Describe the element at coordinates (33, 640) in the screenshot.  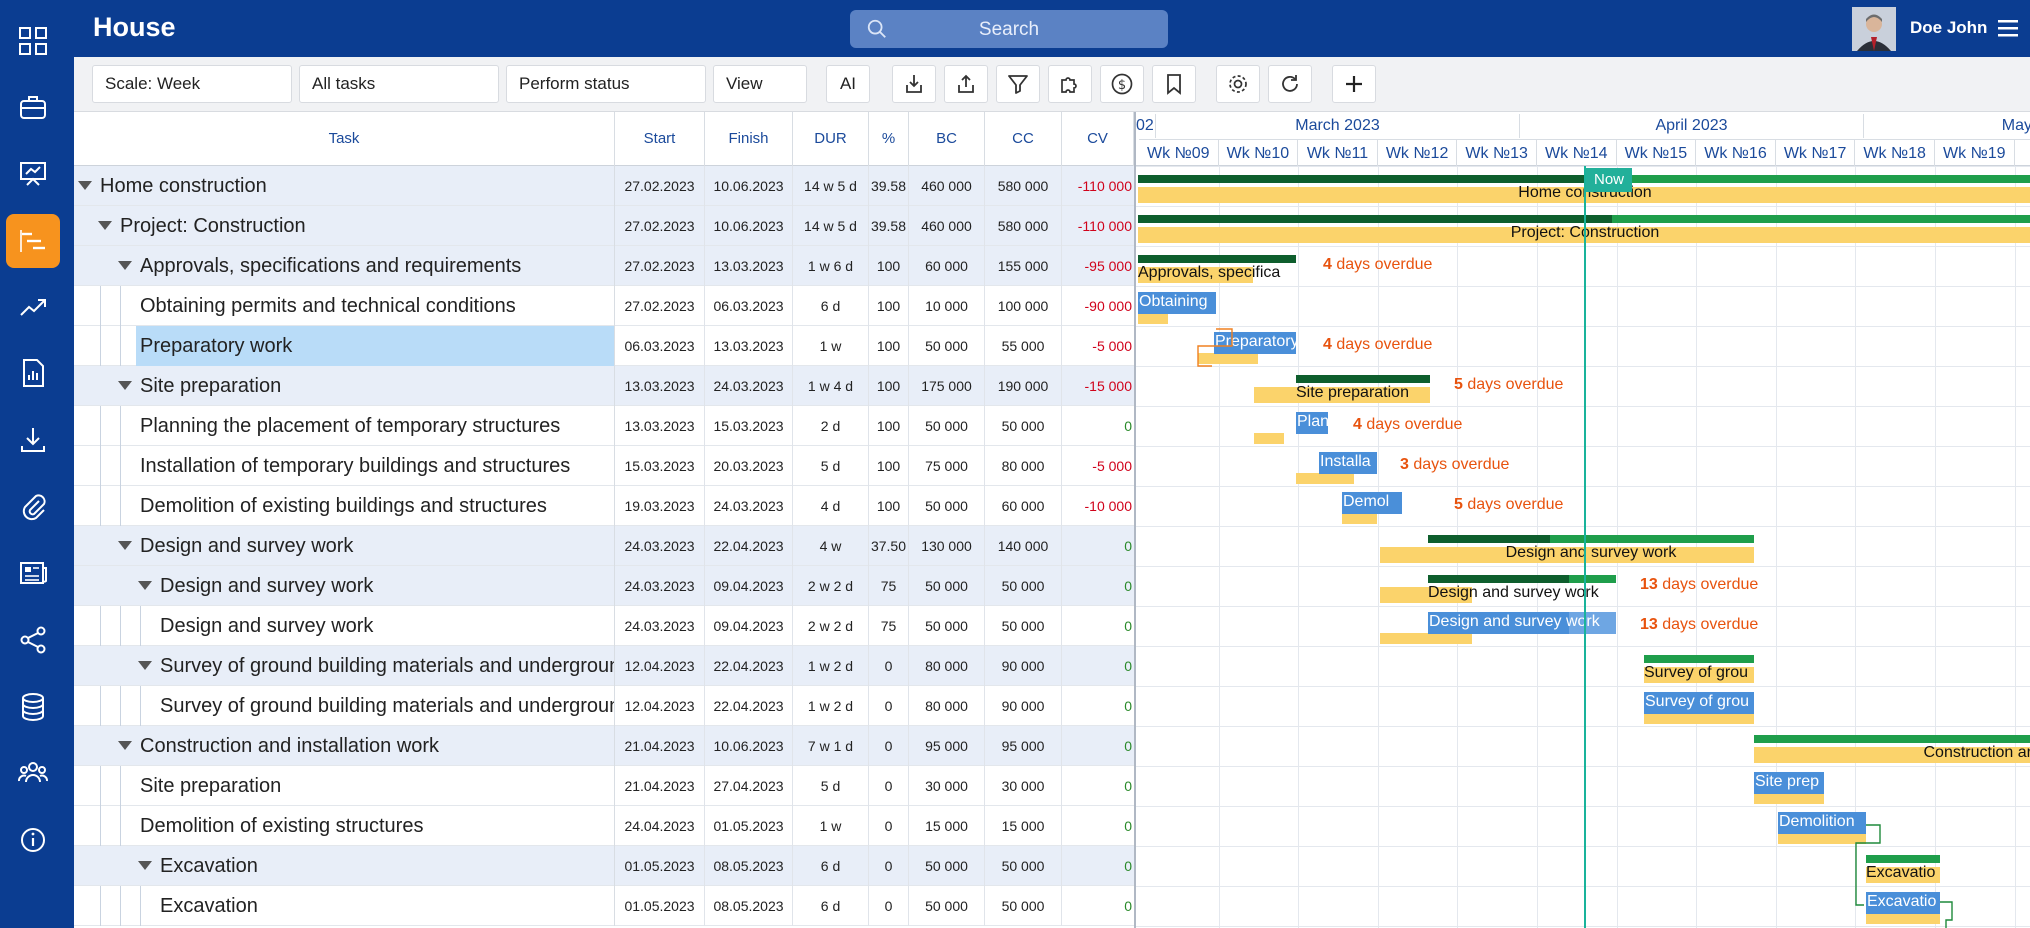
I see `nav-share-button` at that location.